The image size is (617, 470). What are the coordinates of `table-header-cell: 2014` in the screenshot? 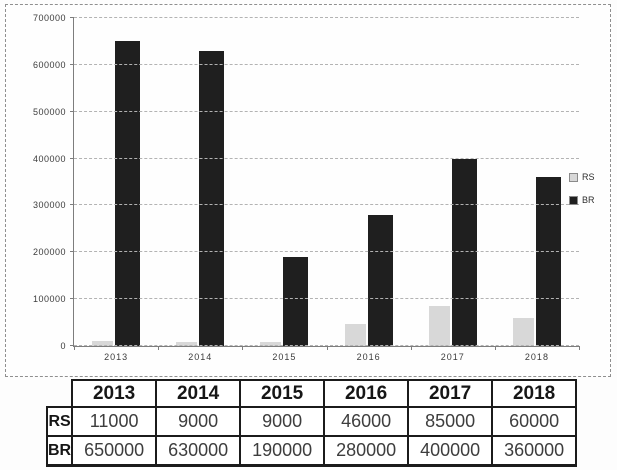 It's located at (198, 393).